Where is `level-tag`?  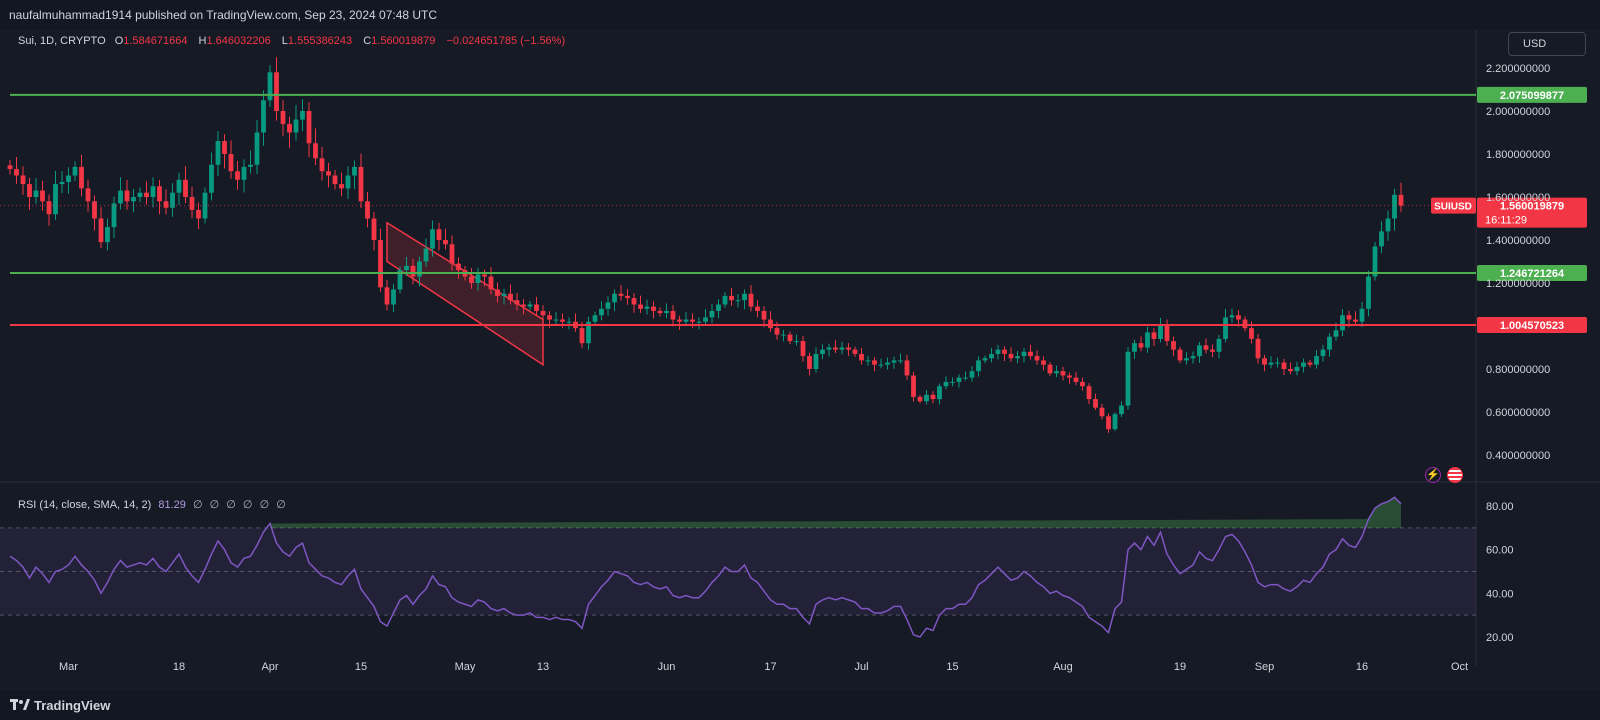
level-tag is located at coordinates (1532, 325).